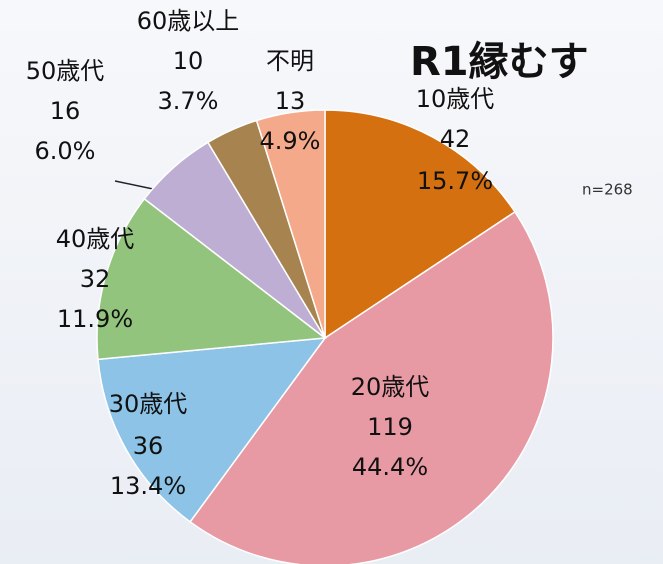  I want to click on chart-title: R1縁むす, so click(499, 62).